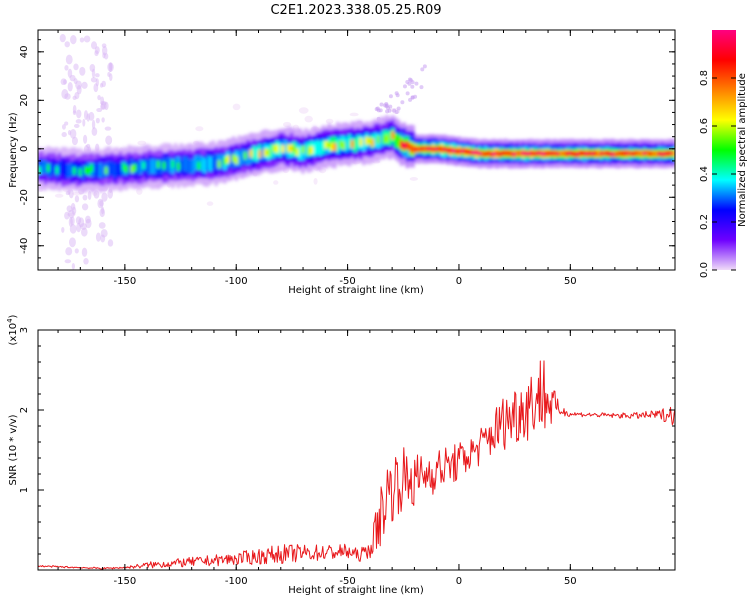 The image size is (750, 600). What do you see at coordinates (356, 590) in the screenshot?
I see `snr-x-axis-label: Height of straight line (km)` at bounding box center [356, 590].